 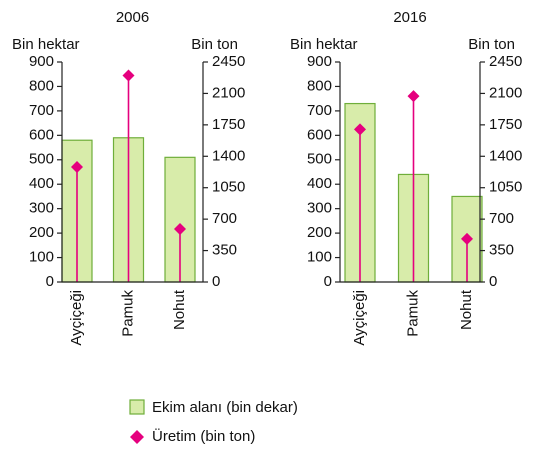 What do you see at coordinates (132, 17) in the screenshot?
I see `chart-title: 2006` at bounding box center [132, 17].